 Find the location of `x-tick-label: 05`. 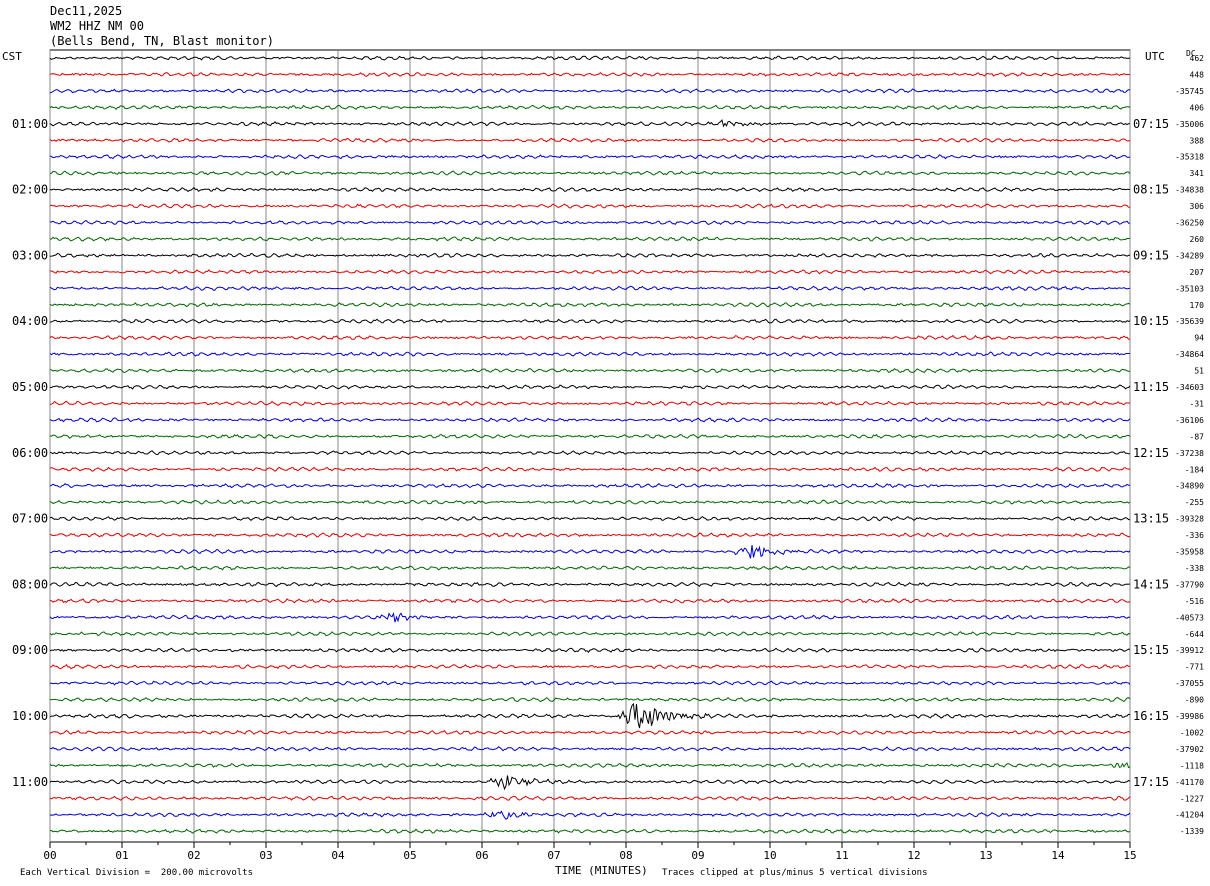

x-tick-label: 05 is located at coordinates (409, 855).